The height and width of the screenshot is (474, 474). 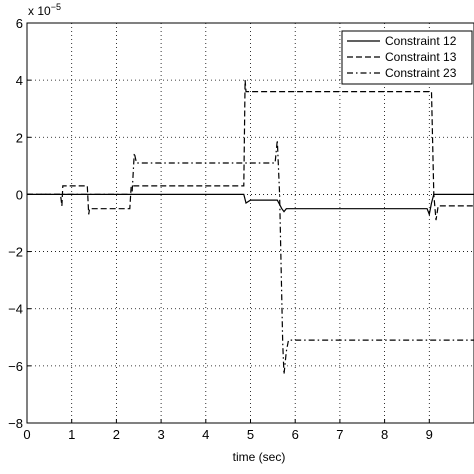 What do you see at coordinates (19, 23) in the screenshot?
I see `y-tick-label: 6` at bounding box center [19, 23].